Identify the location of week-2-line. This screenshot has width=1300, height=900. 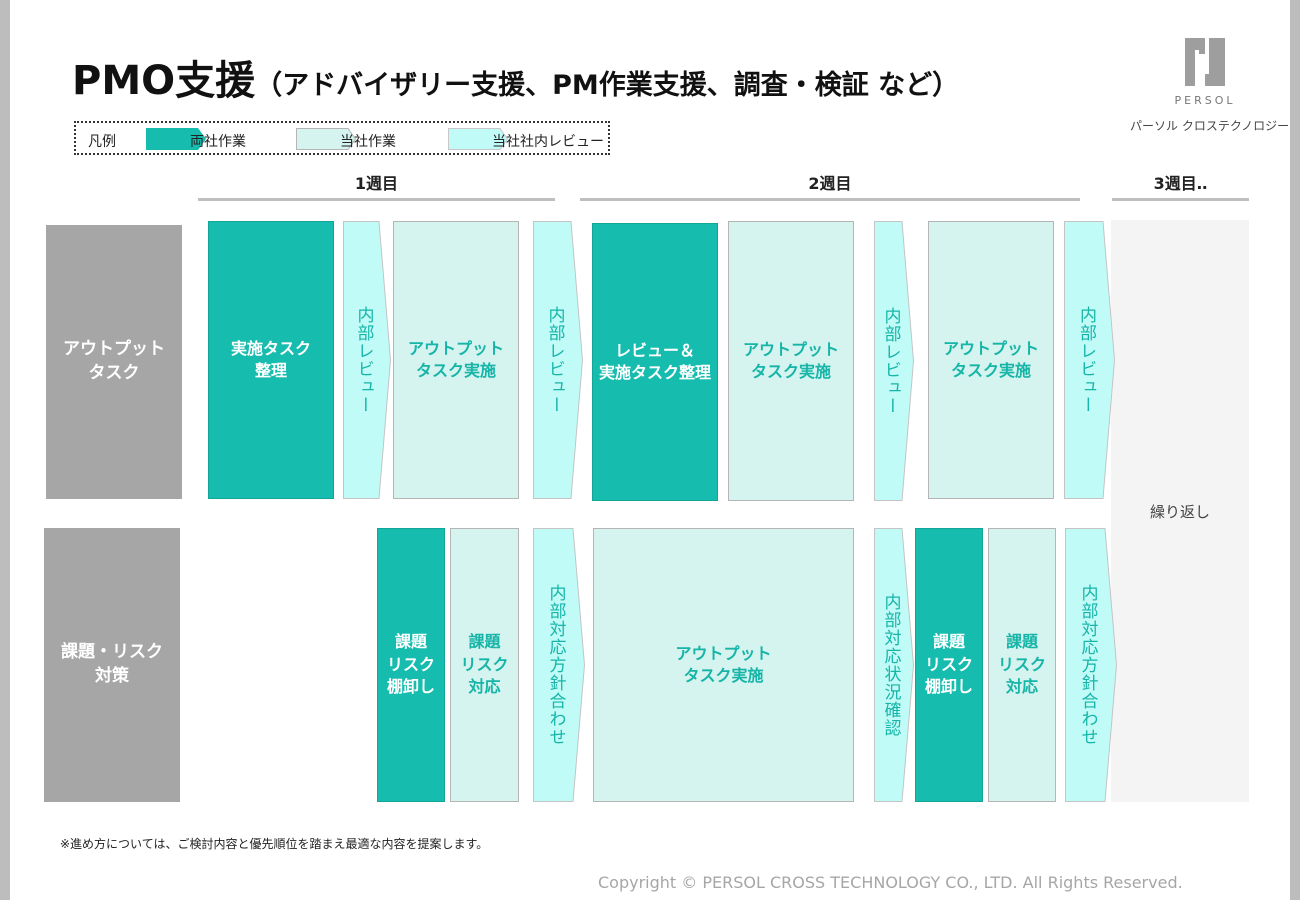
(830, 199).